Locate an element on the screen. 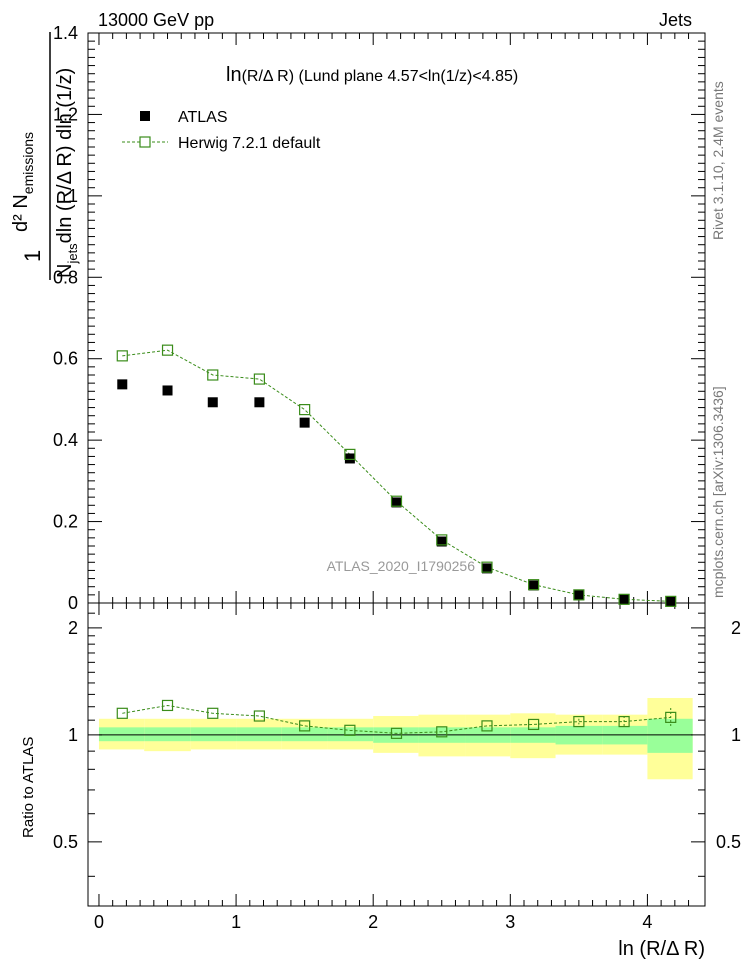 This screenshot has height=972, width=746. legend-marker-herwig is located at coordinates (145, 142).